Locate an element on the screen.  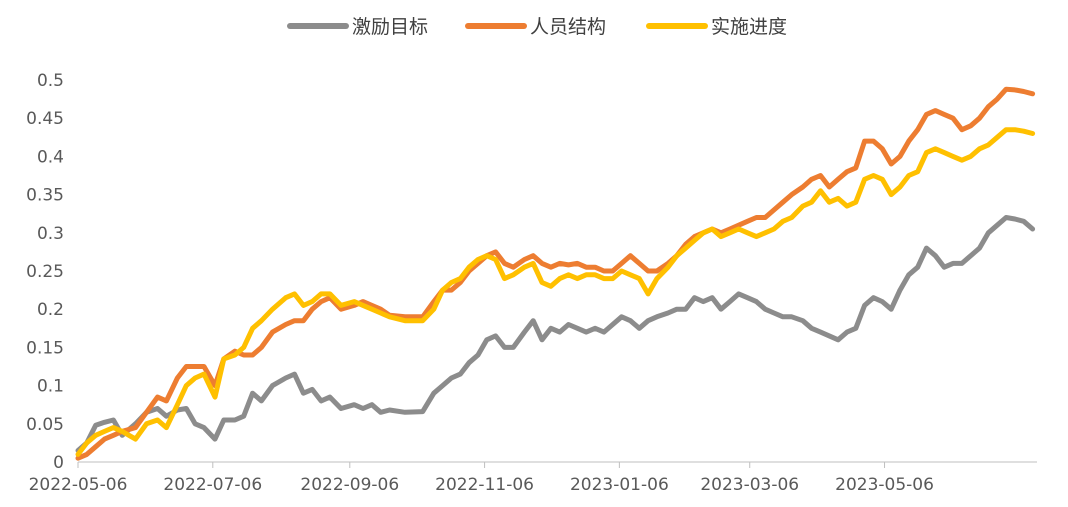
y-tick-label: 0.4 is located at coordinates (50, 157).